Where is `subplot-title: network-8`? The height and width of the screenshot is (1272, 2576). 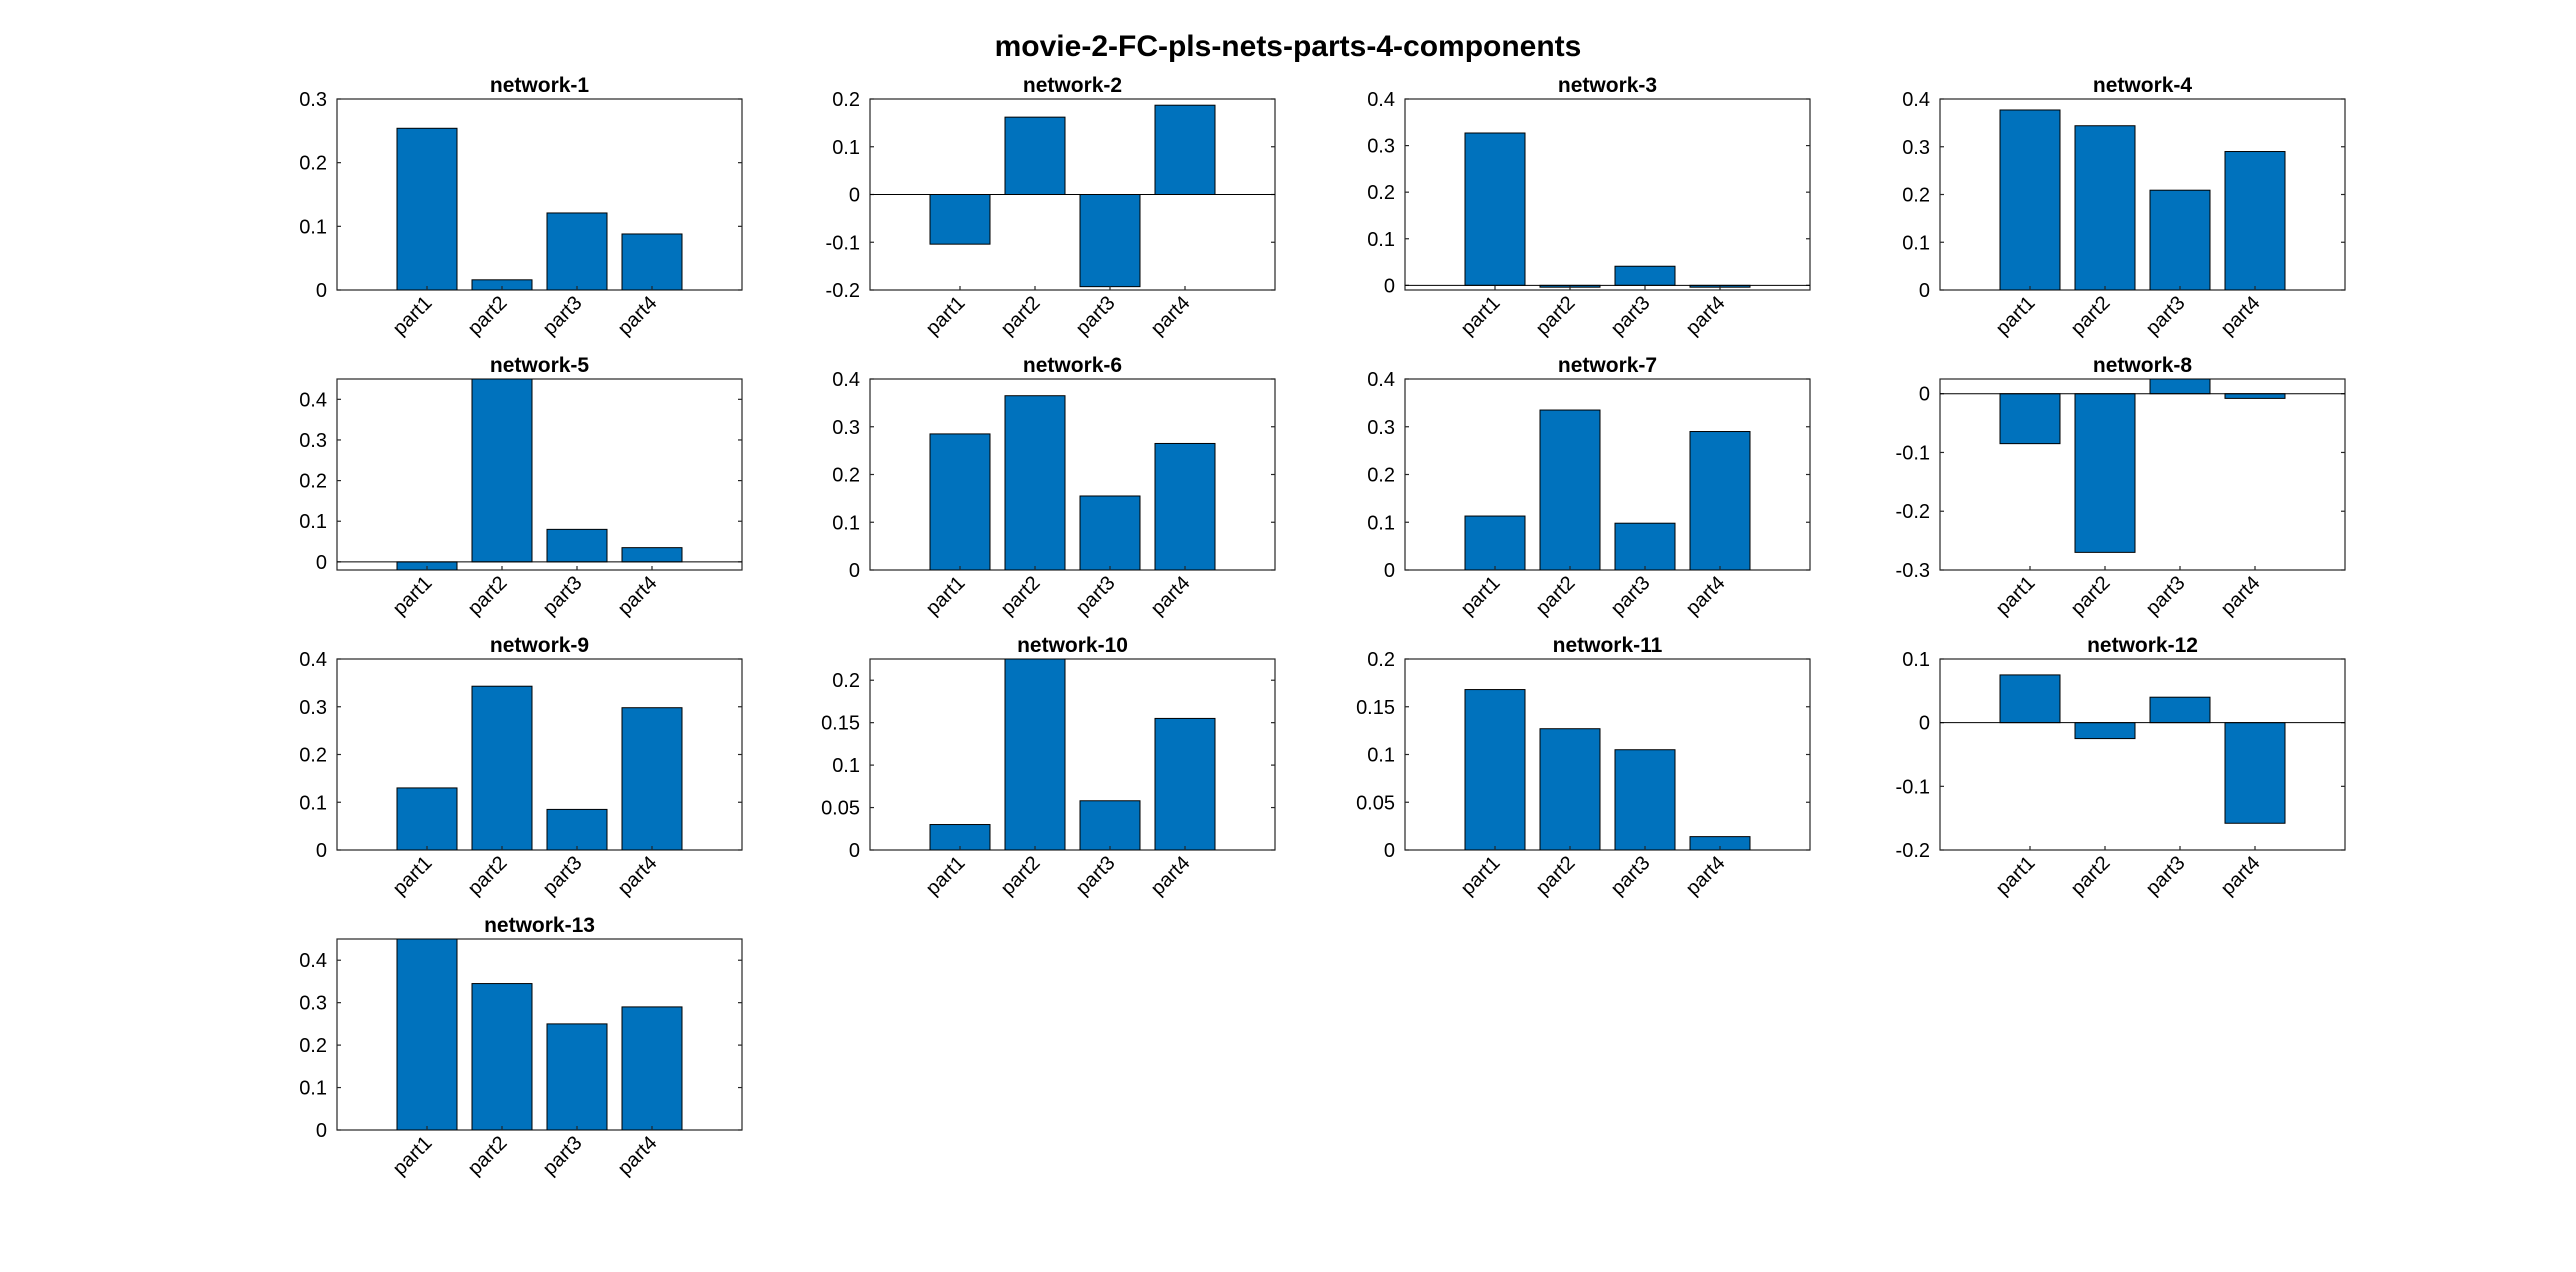 subplot-title: network-8 is located at coordinates (2143, 365).